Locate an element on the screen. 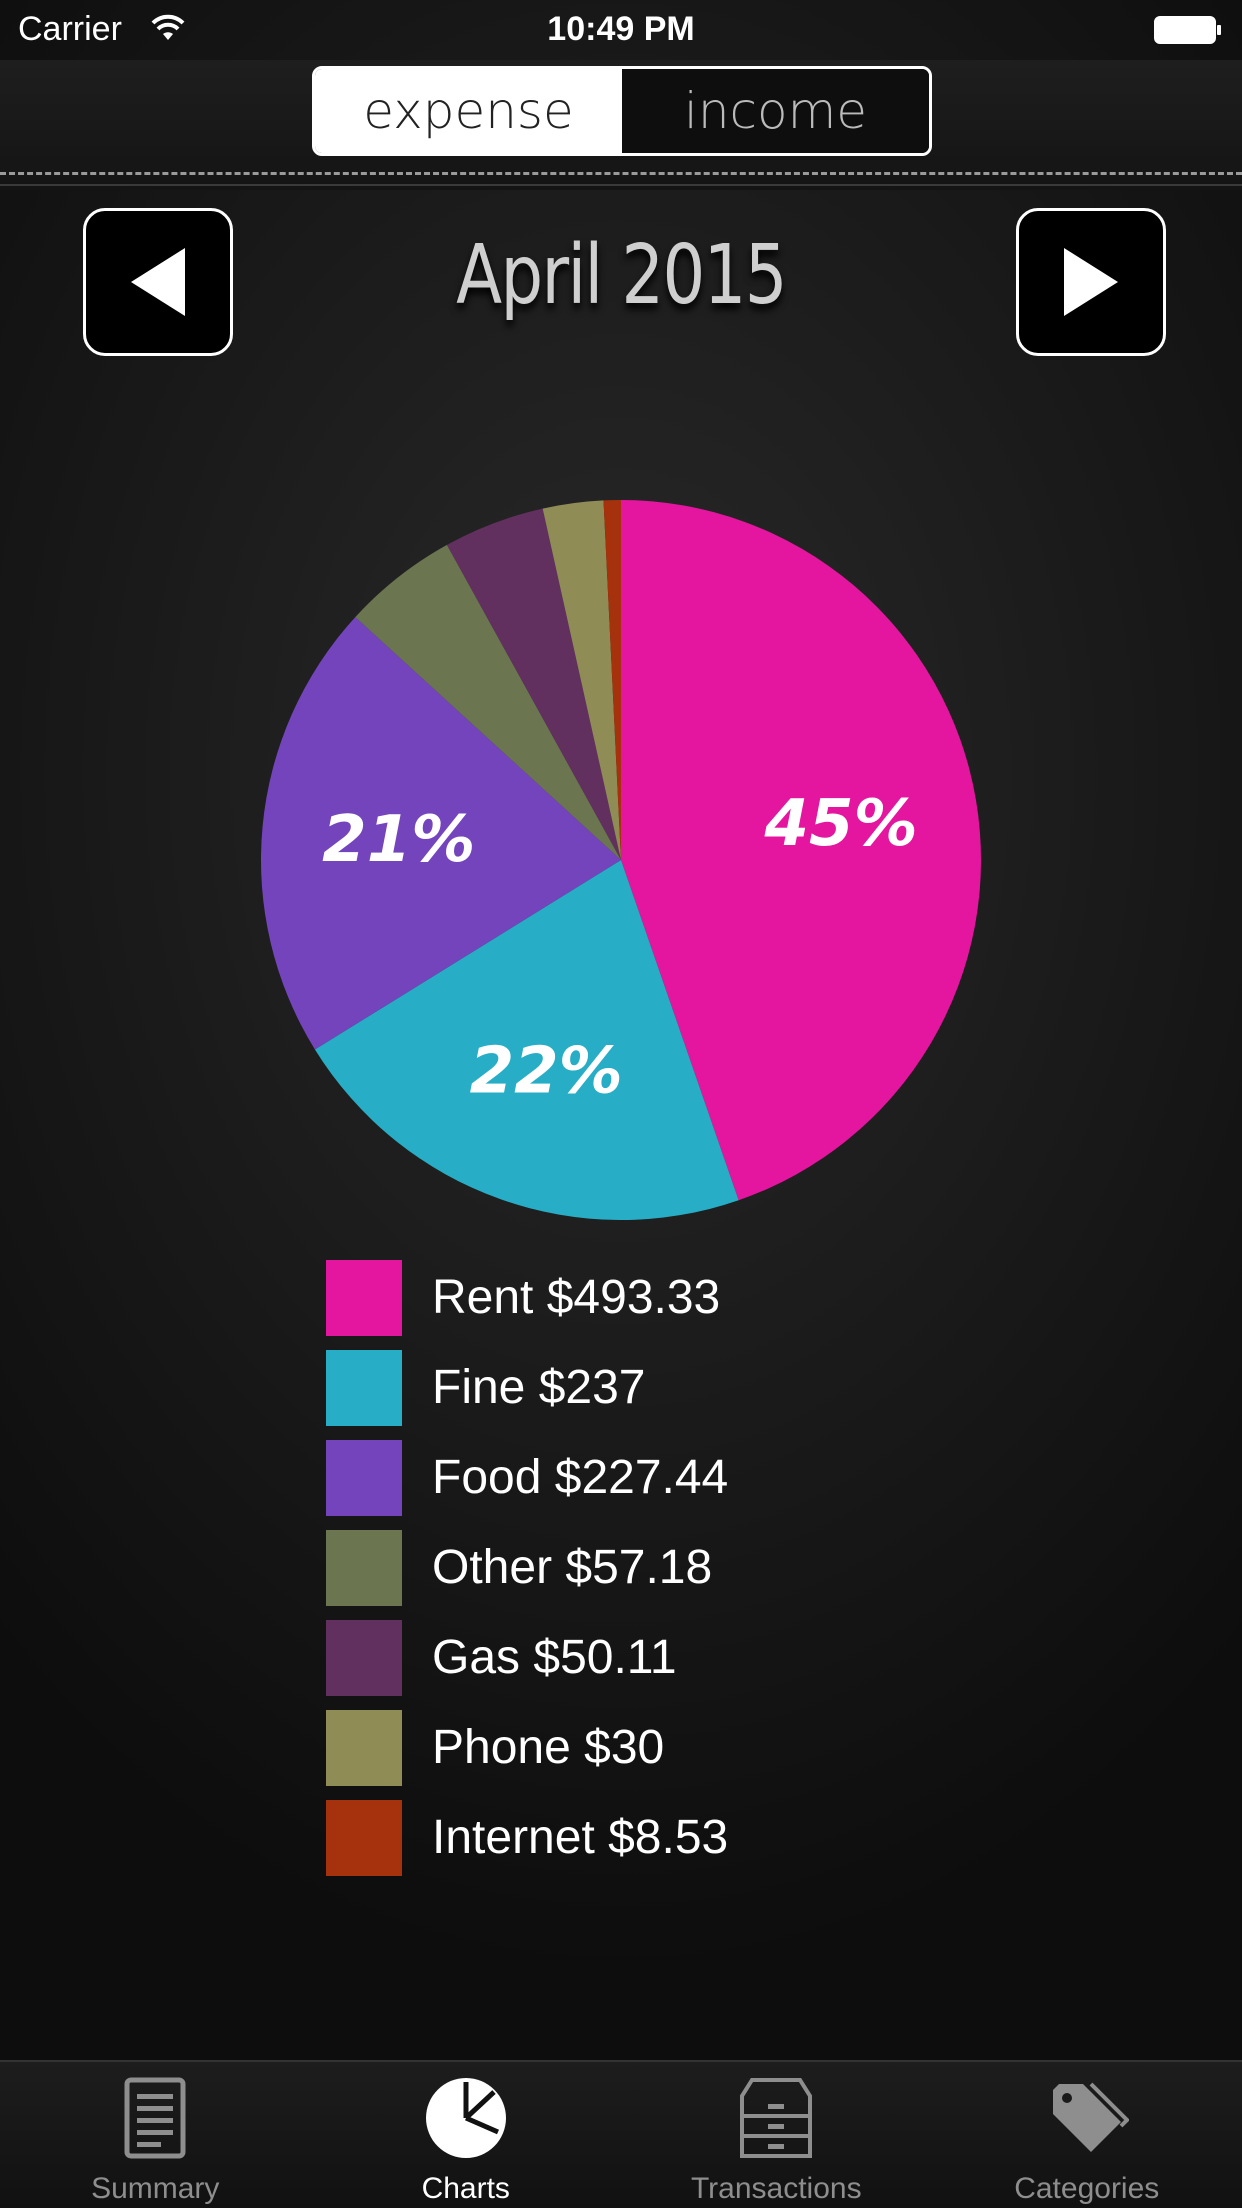 Image resolution: width=1242 pixels, height=2208 pixels. tab-categories: Categories is located at coordinates (1087, 2135).